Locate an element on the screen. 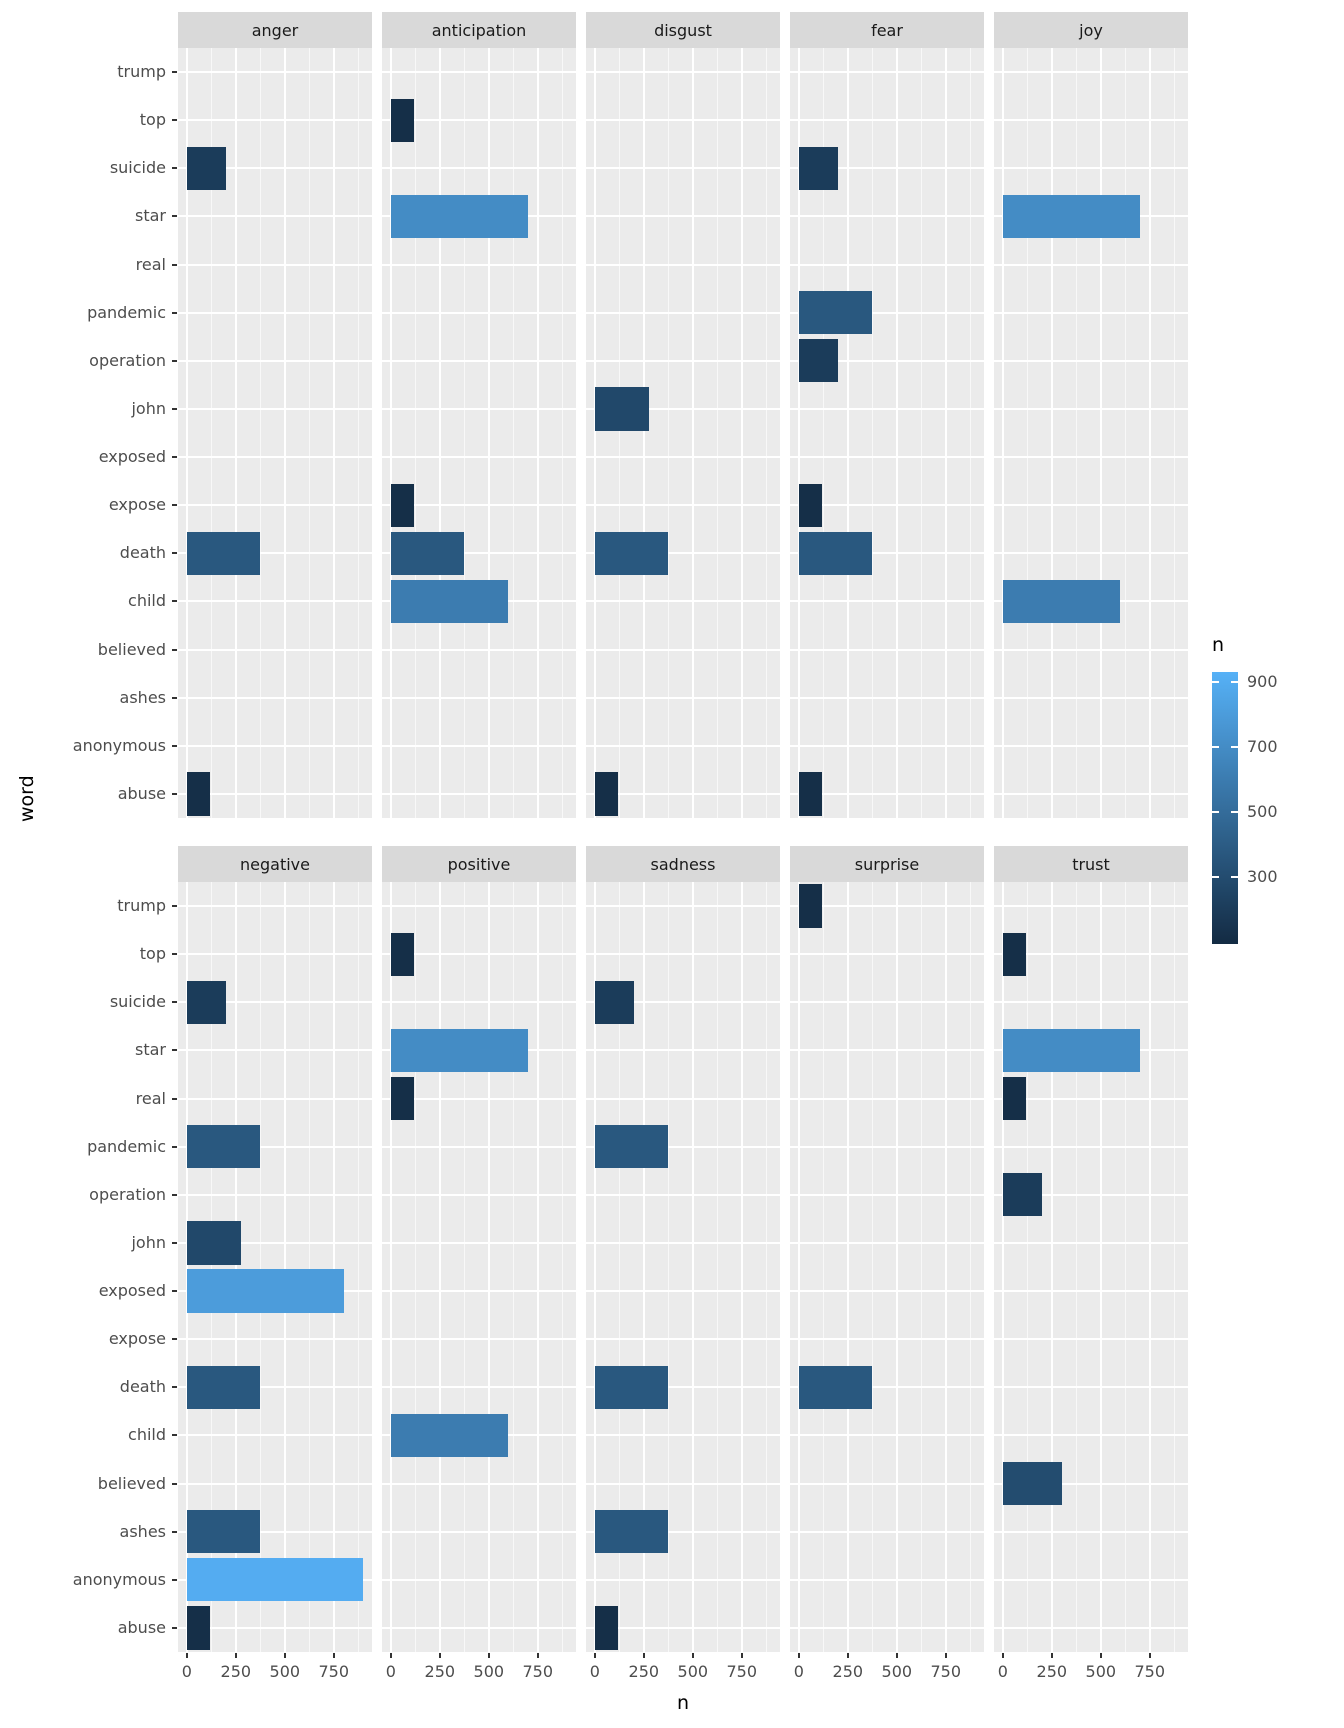 Image resolution: width=1344 pixels, height=1728 pixels. bar-joy-child is located at coordinates (1061, 601).